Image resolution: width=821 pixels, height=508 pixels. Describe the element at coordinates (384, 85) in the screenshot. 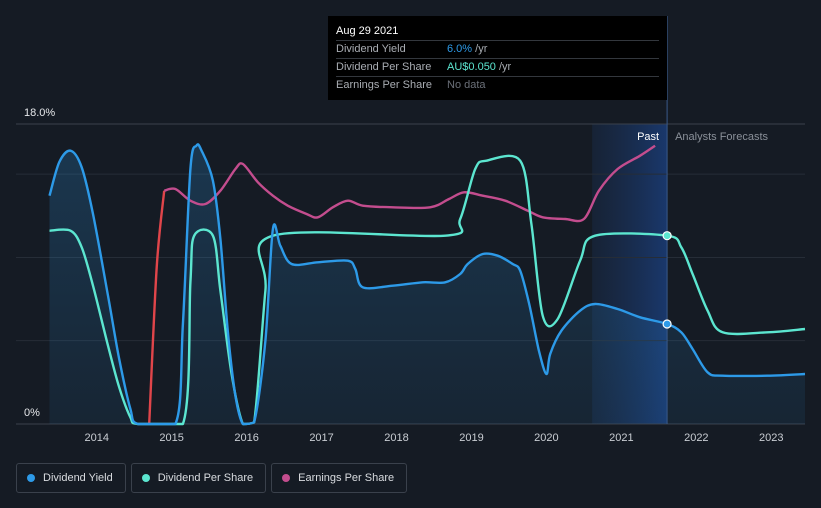

I see `tooltip-label: Earnings Per Share` at that location.